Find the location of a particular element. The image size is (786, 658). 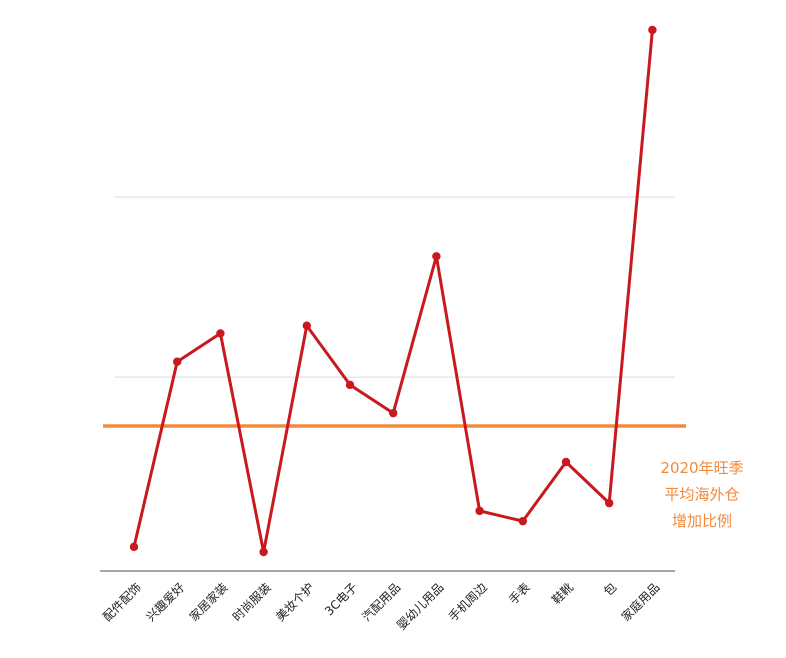

x-tick-label-11: 包 is located at coordinates (610, 589).